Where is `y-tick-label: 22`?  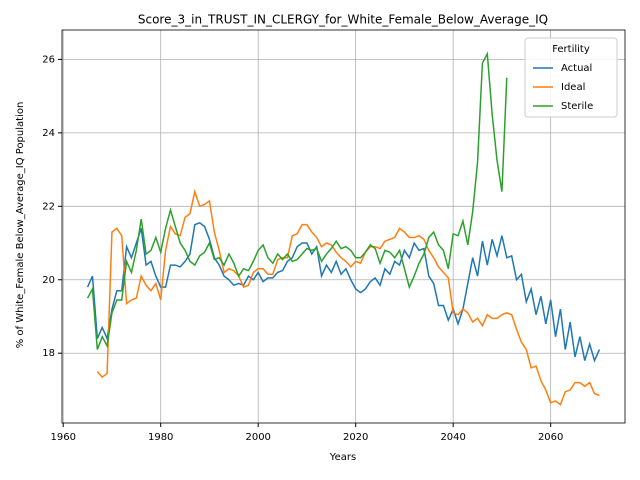 y-tick-label: 22 is located at coordinates (48, 206).